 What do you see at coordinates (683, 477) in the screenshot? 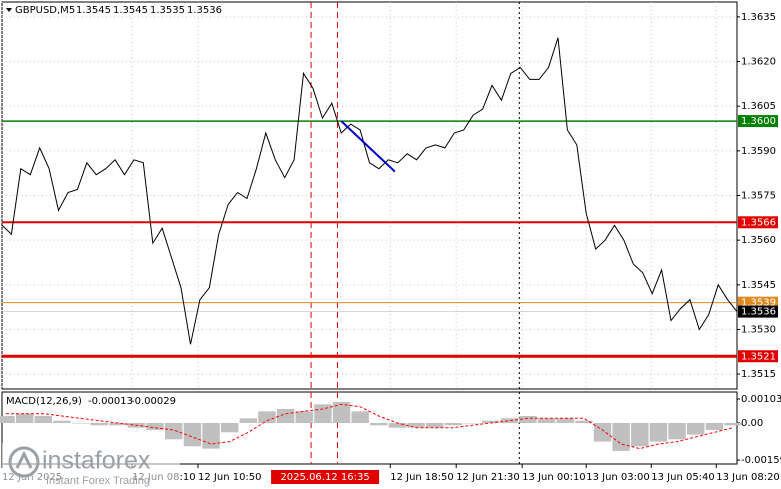
I see `x-tick-label: 13 Jun 05:40` at bounding box center [683, 477].